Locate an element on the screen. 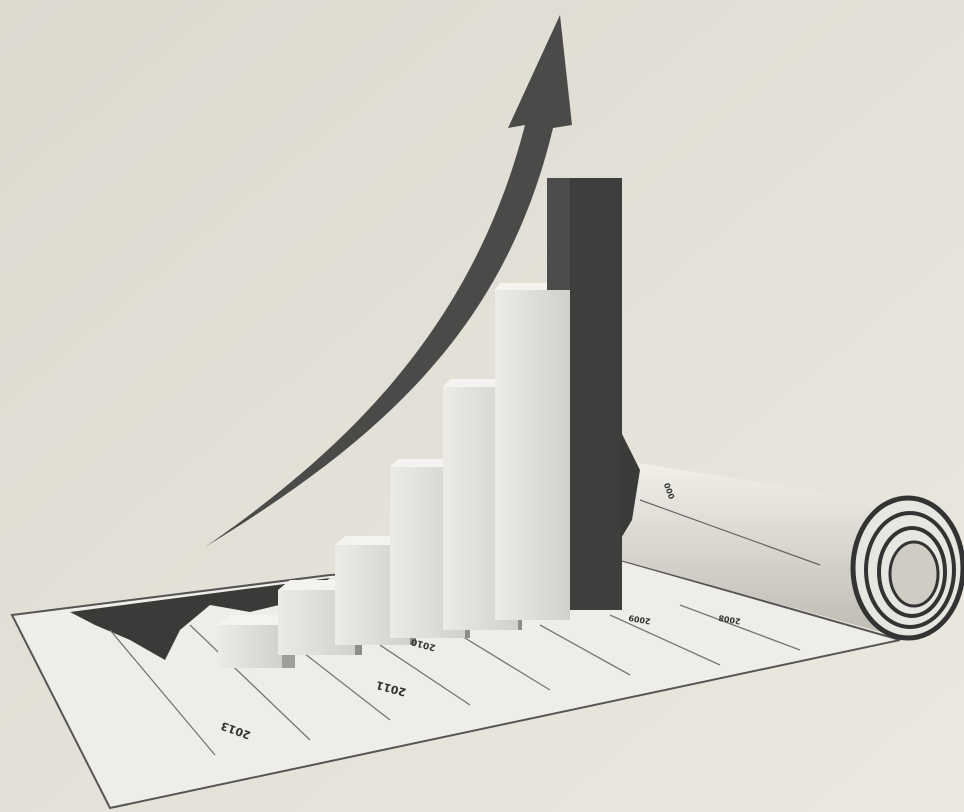 The image size is (964, 812). floor-label: 2009 is located at coordinates (639, 619).